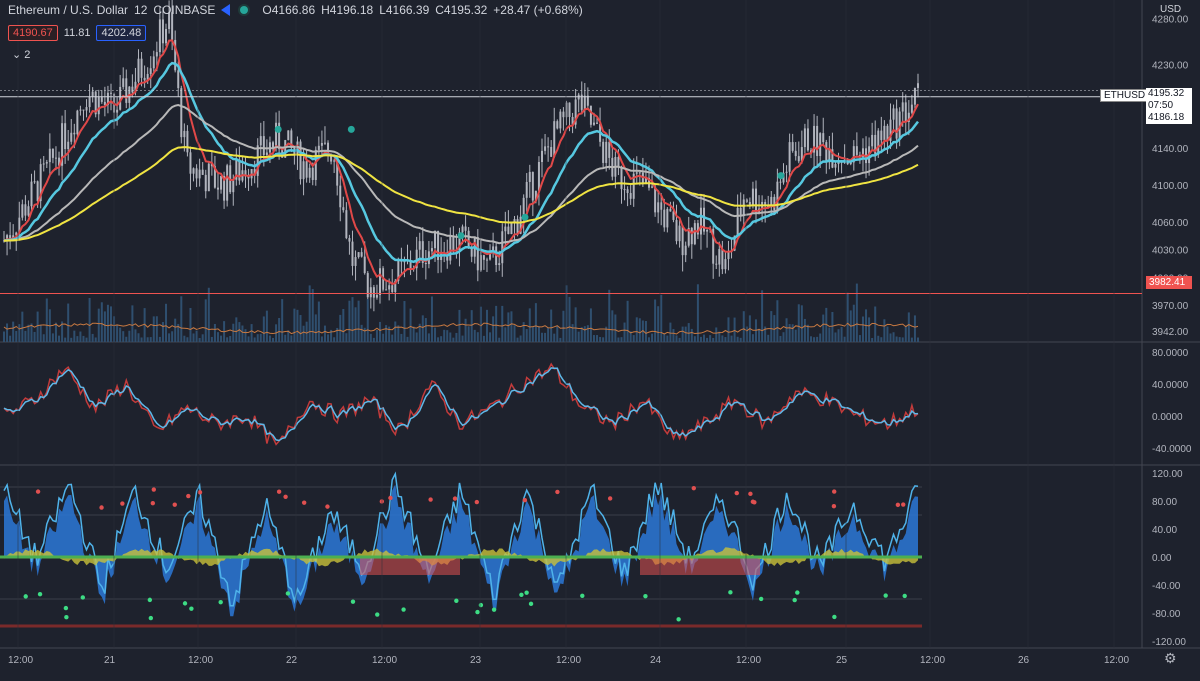 This screenshot has height=681, width=1200. Describe the element at coordinates (1164, 502) in the screenshot. I see `osc2-tick-label: 80.00` at that location.